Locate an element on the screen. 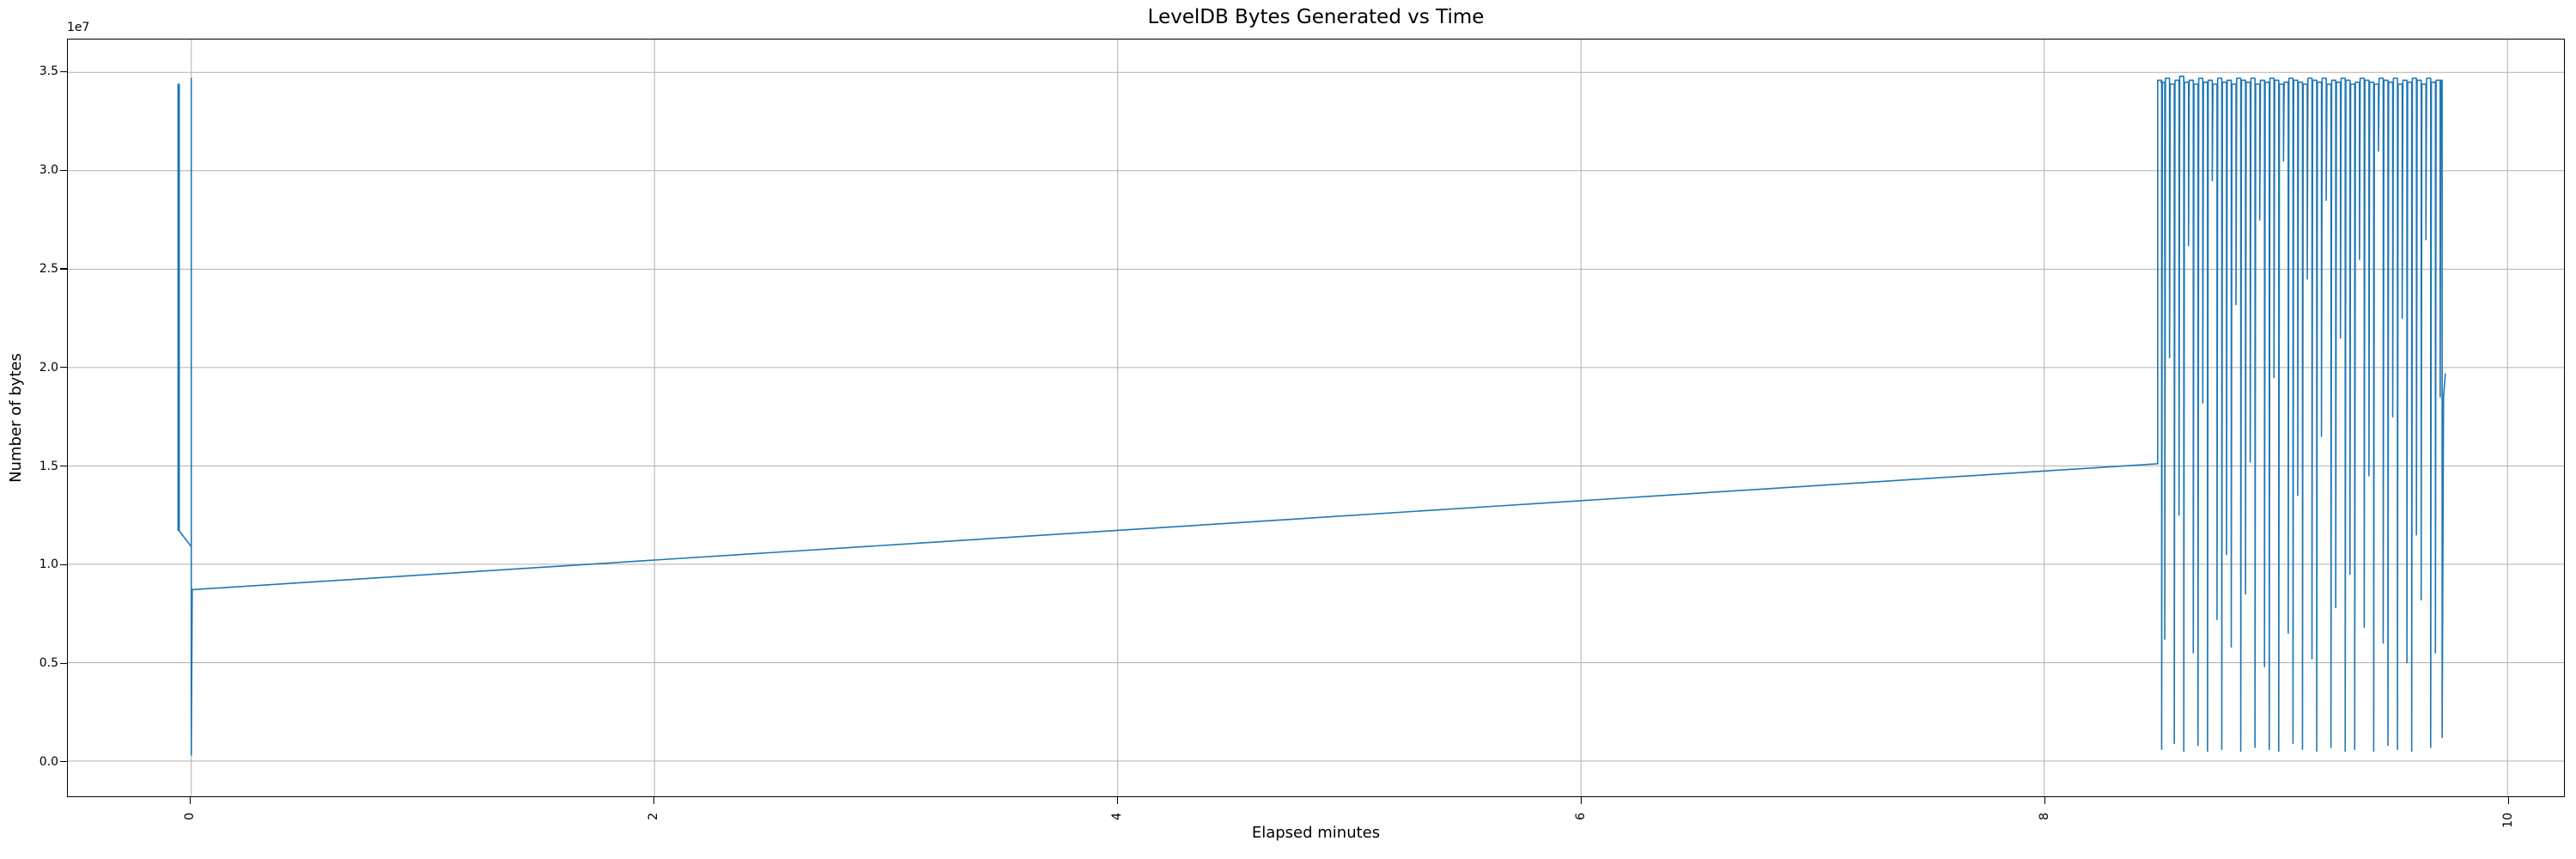 This screenshot has height=859, width=2576. x-tick-label-text: 0 is located at coordinates (190, 816).